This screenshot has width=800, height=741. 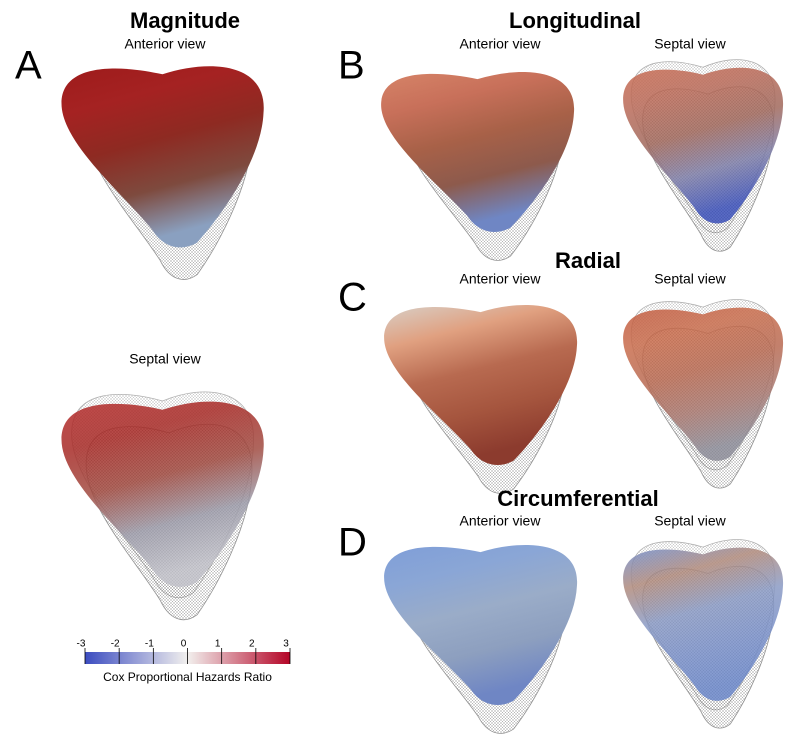 I want to click on panel-letter: C, so click(x=352, y=298).